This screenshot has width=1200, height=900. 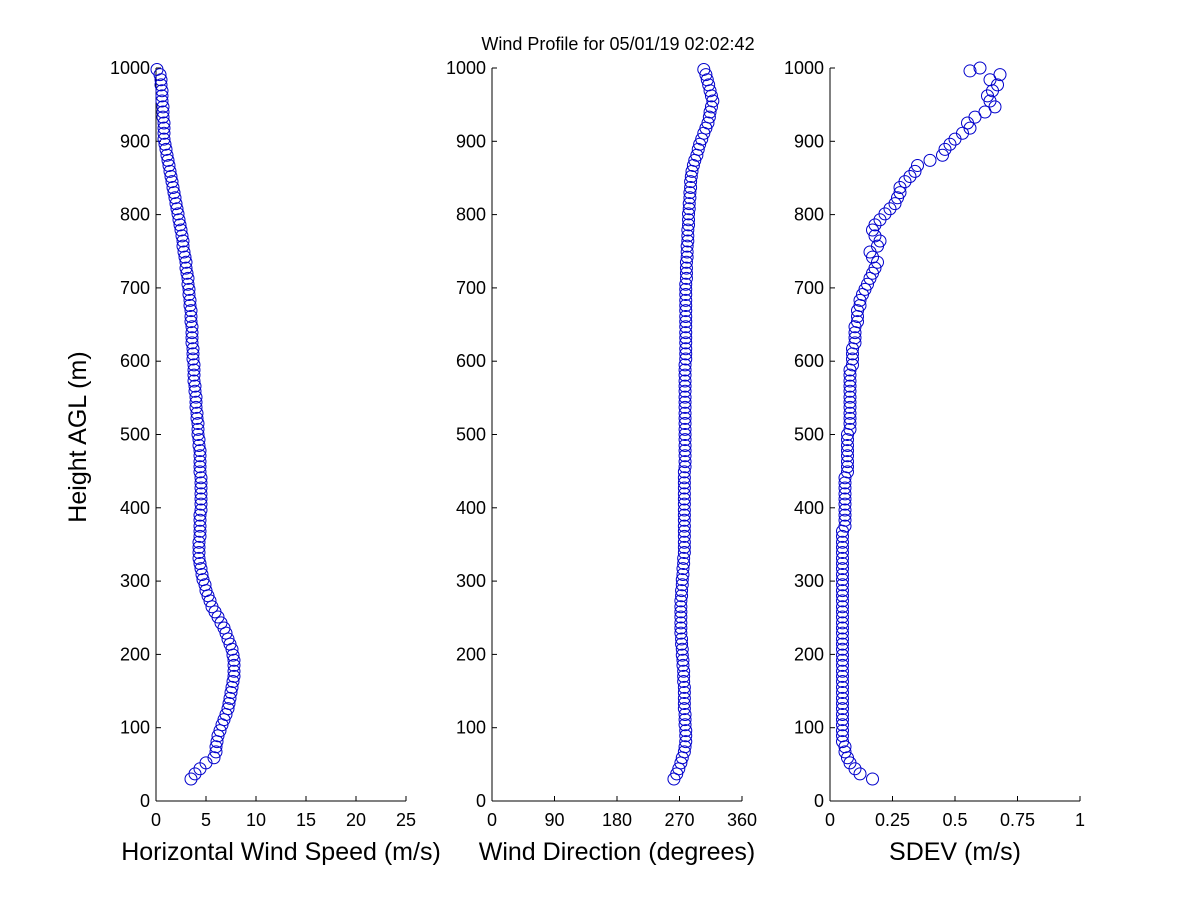 What do you see at coordinates (406, 820) in the screenshot?
I see `x-tick-label: 25` at bounding box center [406, 820].